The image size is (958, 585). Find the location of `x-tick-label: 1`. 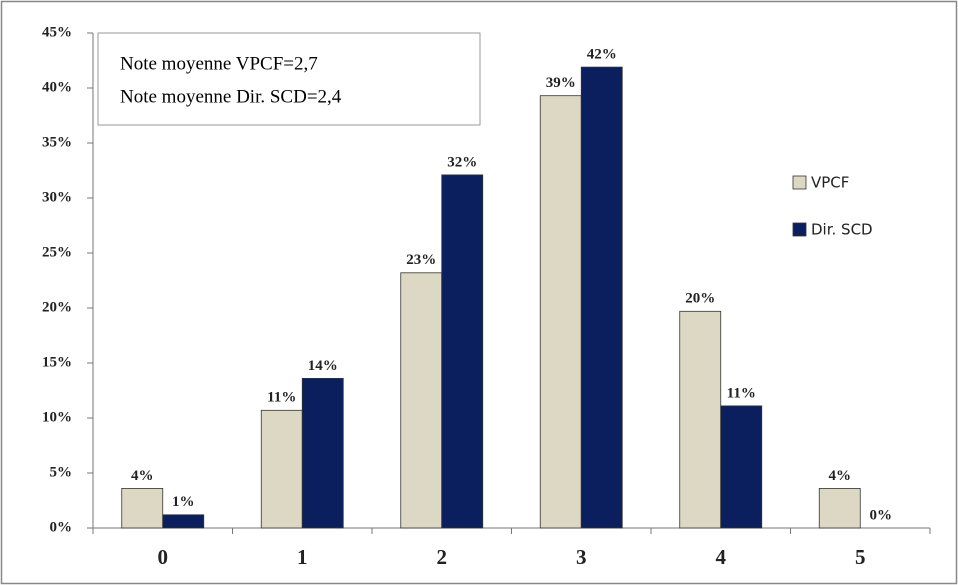

x-tick-label: 1 is located at coordinates (302, 557).